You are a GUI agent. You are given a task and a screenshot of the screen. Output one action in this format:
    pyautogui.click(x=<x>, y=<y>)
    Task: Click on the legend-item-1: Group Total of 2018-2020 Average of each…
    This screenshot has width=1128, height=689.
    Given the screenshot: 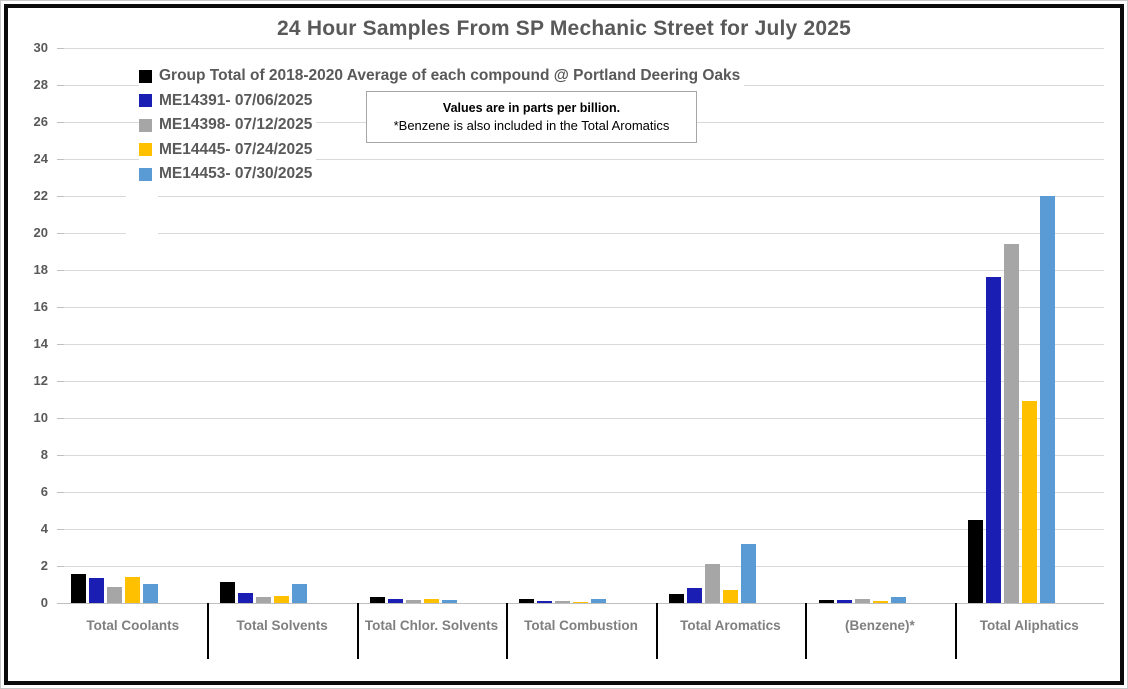 What is the action you would take?
    pyautogui.click(x=442, y=76)
    